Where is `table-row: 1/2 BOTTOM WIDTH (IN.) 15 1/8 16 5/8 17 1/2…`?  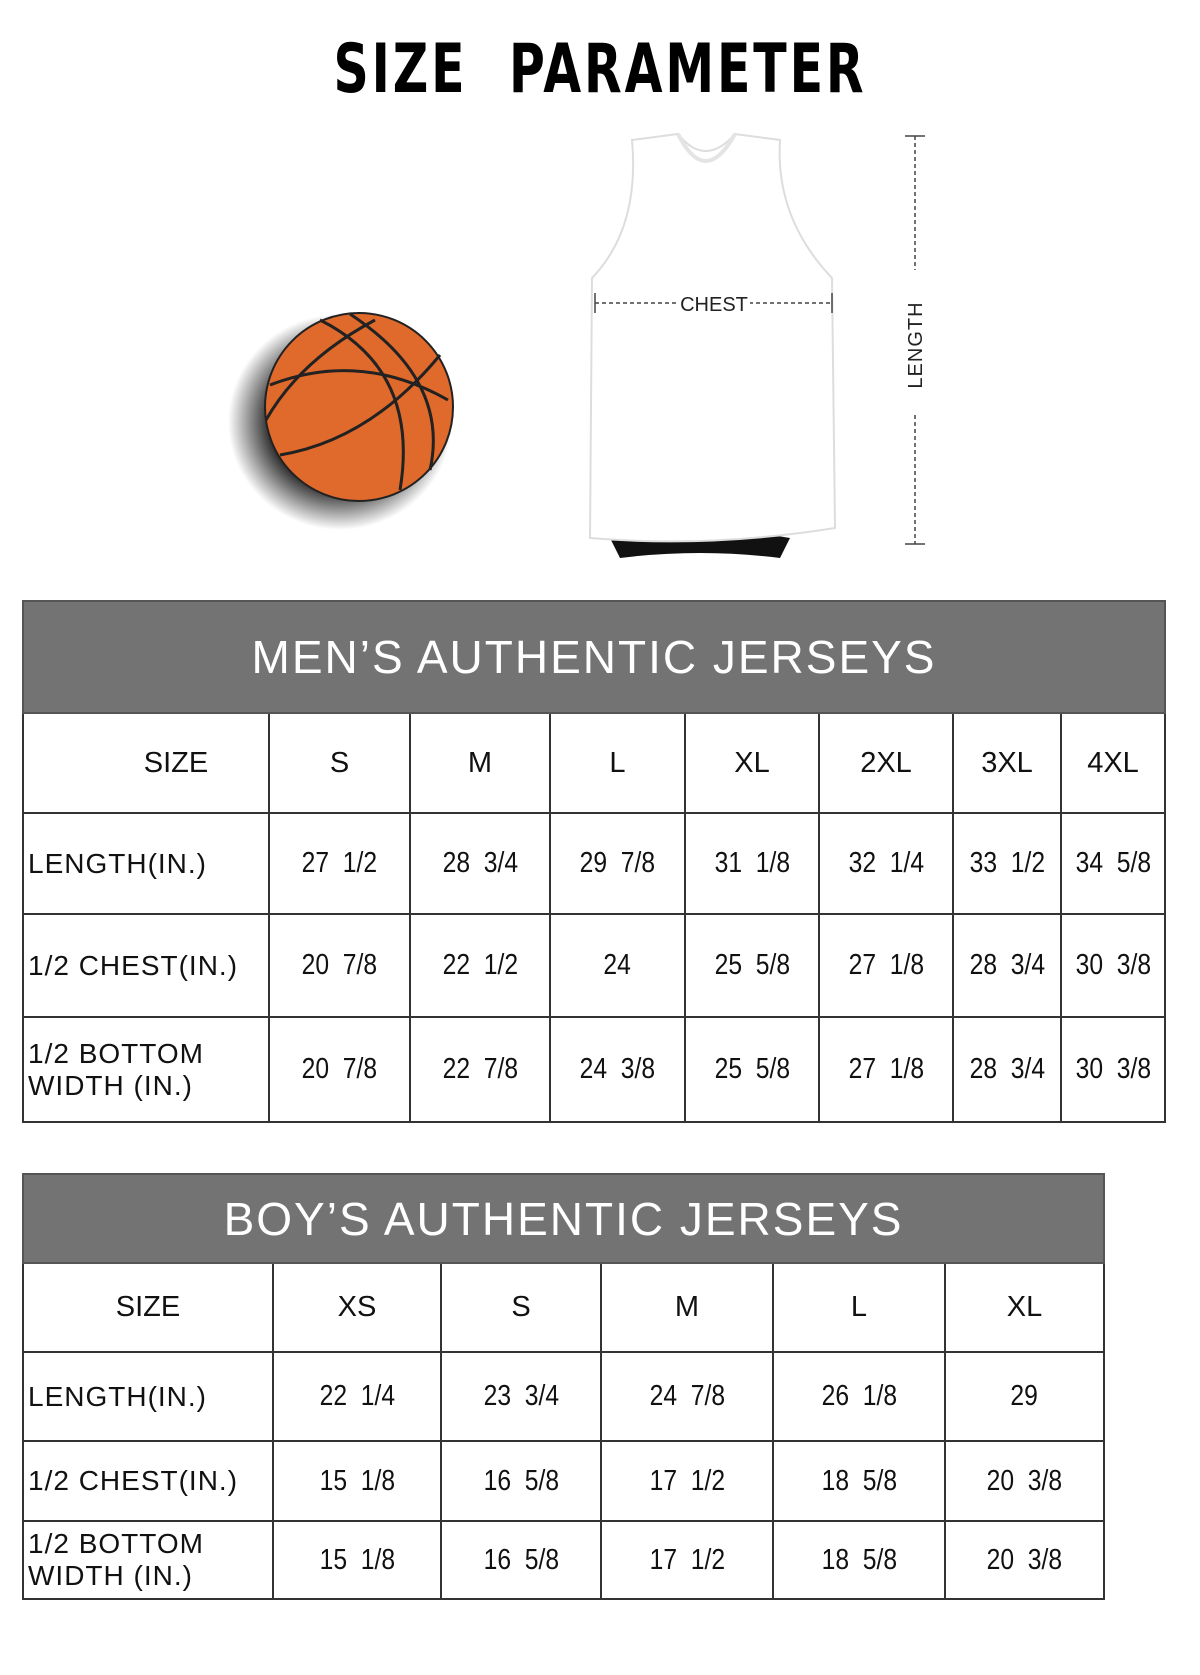 table-row: 1/2 BOTTOM WIDTH (IN.) 15 1/8 16 5/8 17 1/2… is located at coordinates (564, 1560).